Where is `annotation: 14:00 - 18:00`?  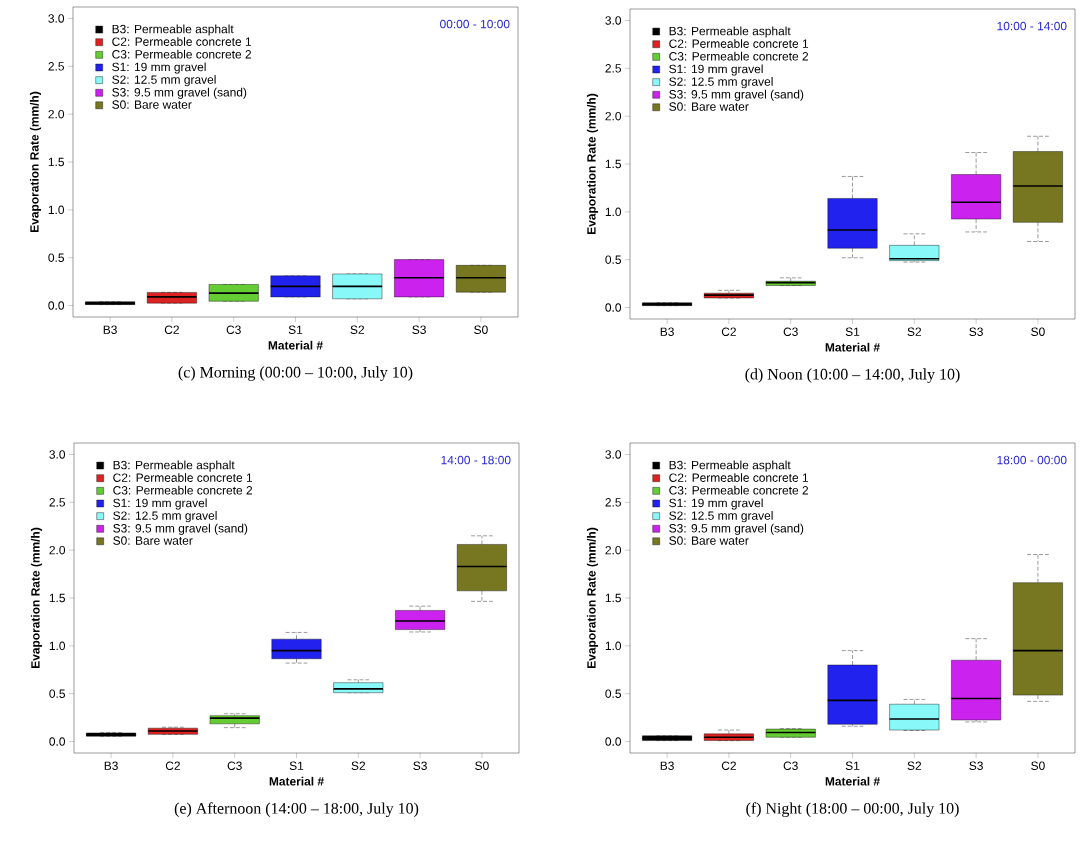
annotation: 14:00 - 18:00 is located at coordinates (476, 460).